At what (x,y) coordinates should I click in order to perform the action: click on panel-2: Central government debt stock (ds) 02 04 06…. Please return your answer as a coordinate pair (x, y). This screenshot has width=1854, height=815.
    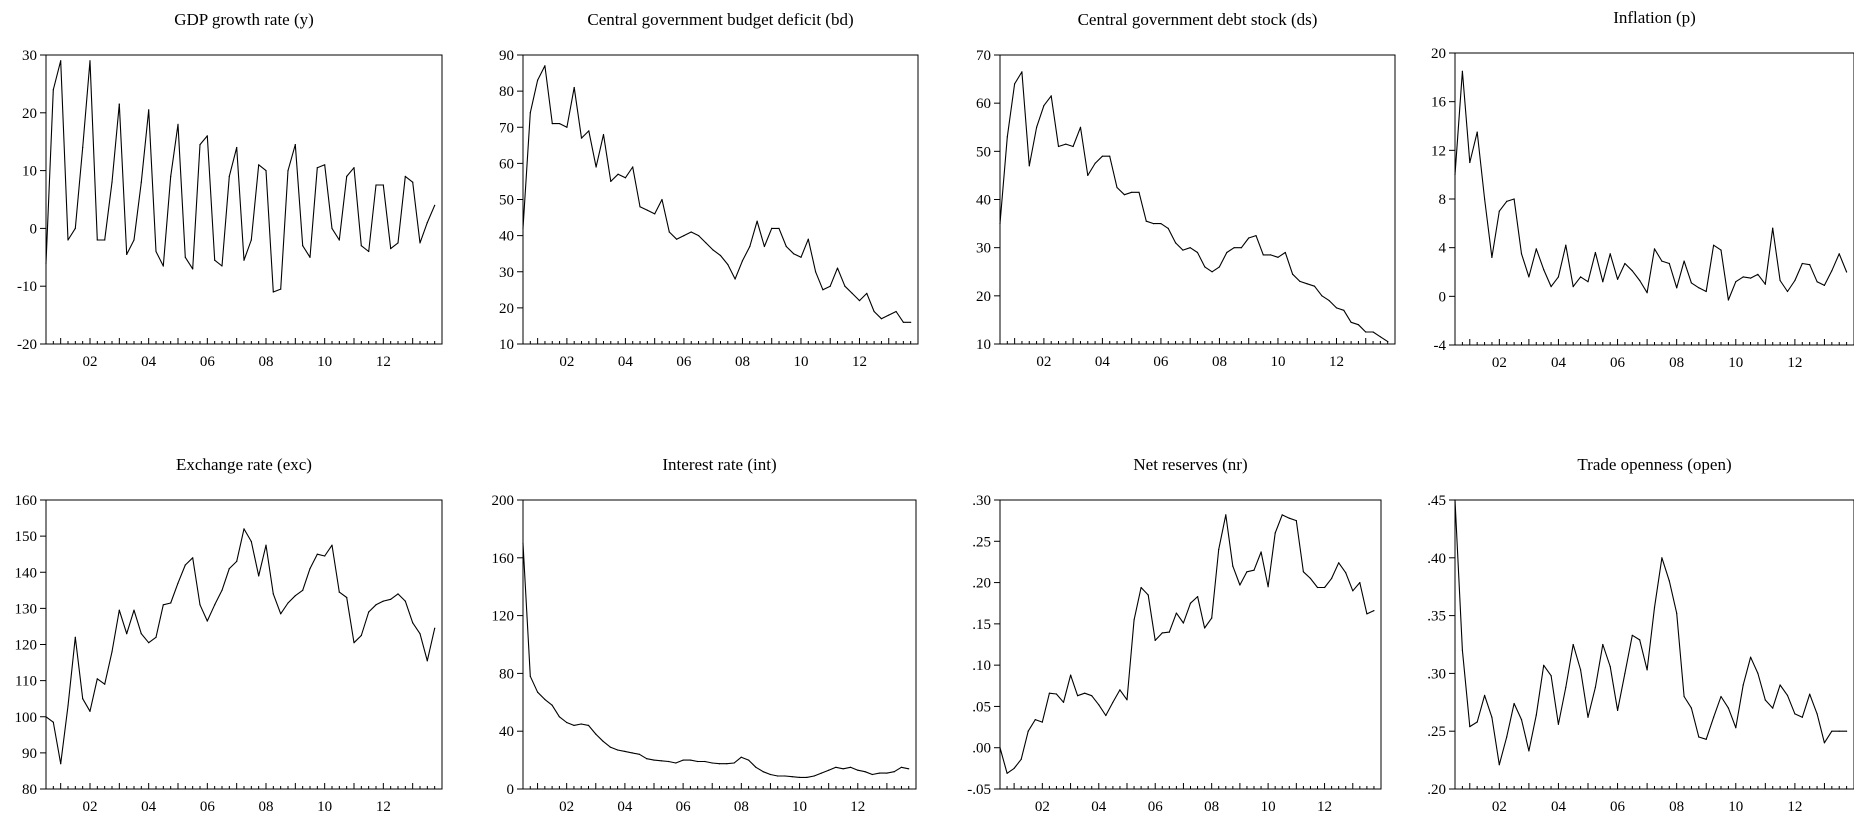
    Looking at the image, I should click on (1186, 190).